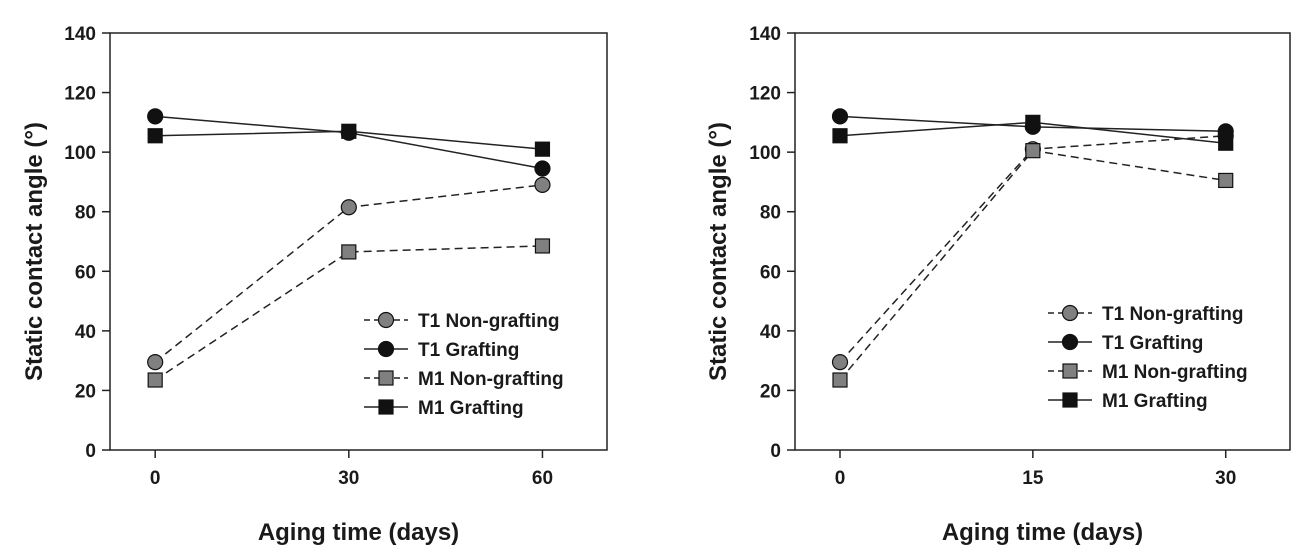 This screenshot has width=1300, height=557. What do you see at coordinates (542, 478) in the screenshot?
I see `x-tick-label: 60` at bounding box center [542, 478].